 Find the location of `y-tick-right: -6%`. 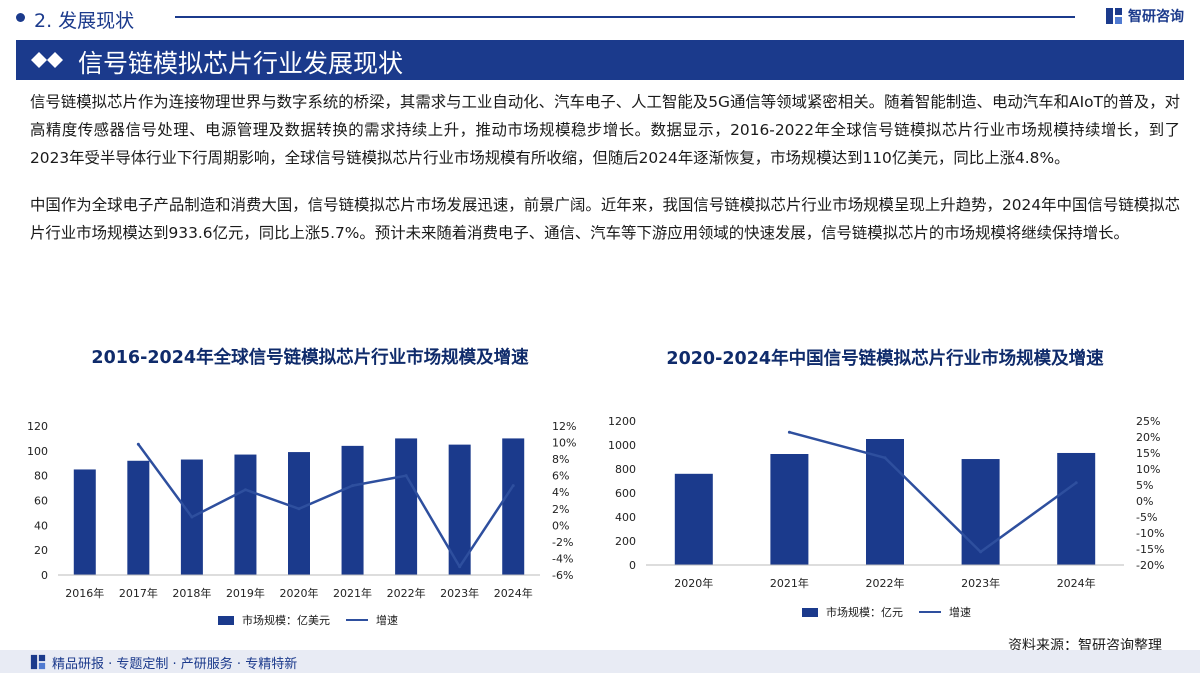

y-tick-right: -6% is located at coordinates (562, 575).